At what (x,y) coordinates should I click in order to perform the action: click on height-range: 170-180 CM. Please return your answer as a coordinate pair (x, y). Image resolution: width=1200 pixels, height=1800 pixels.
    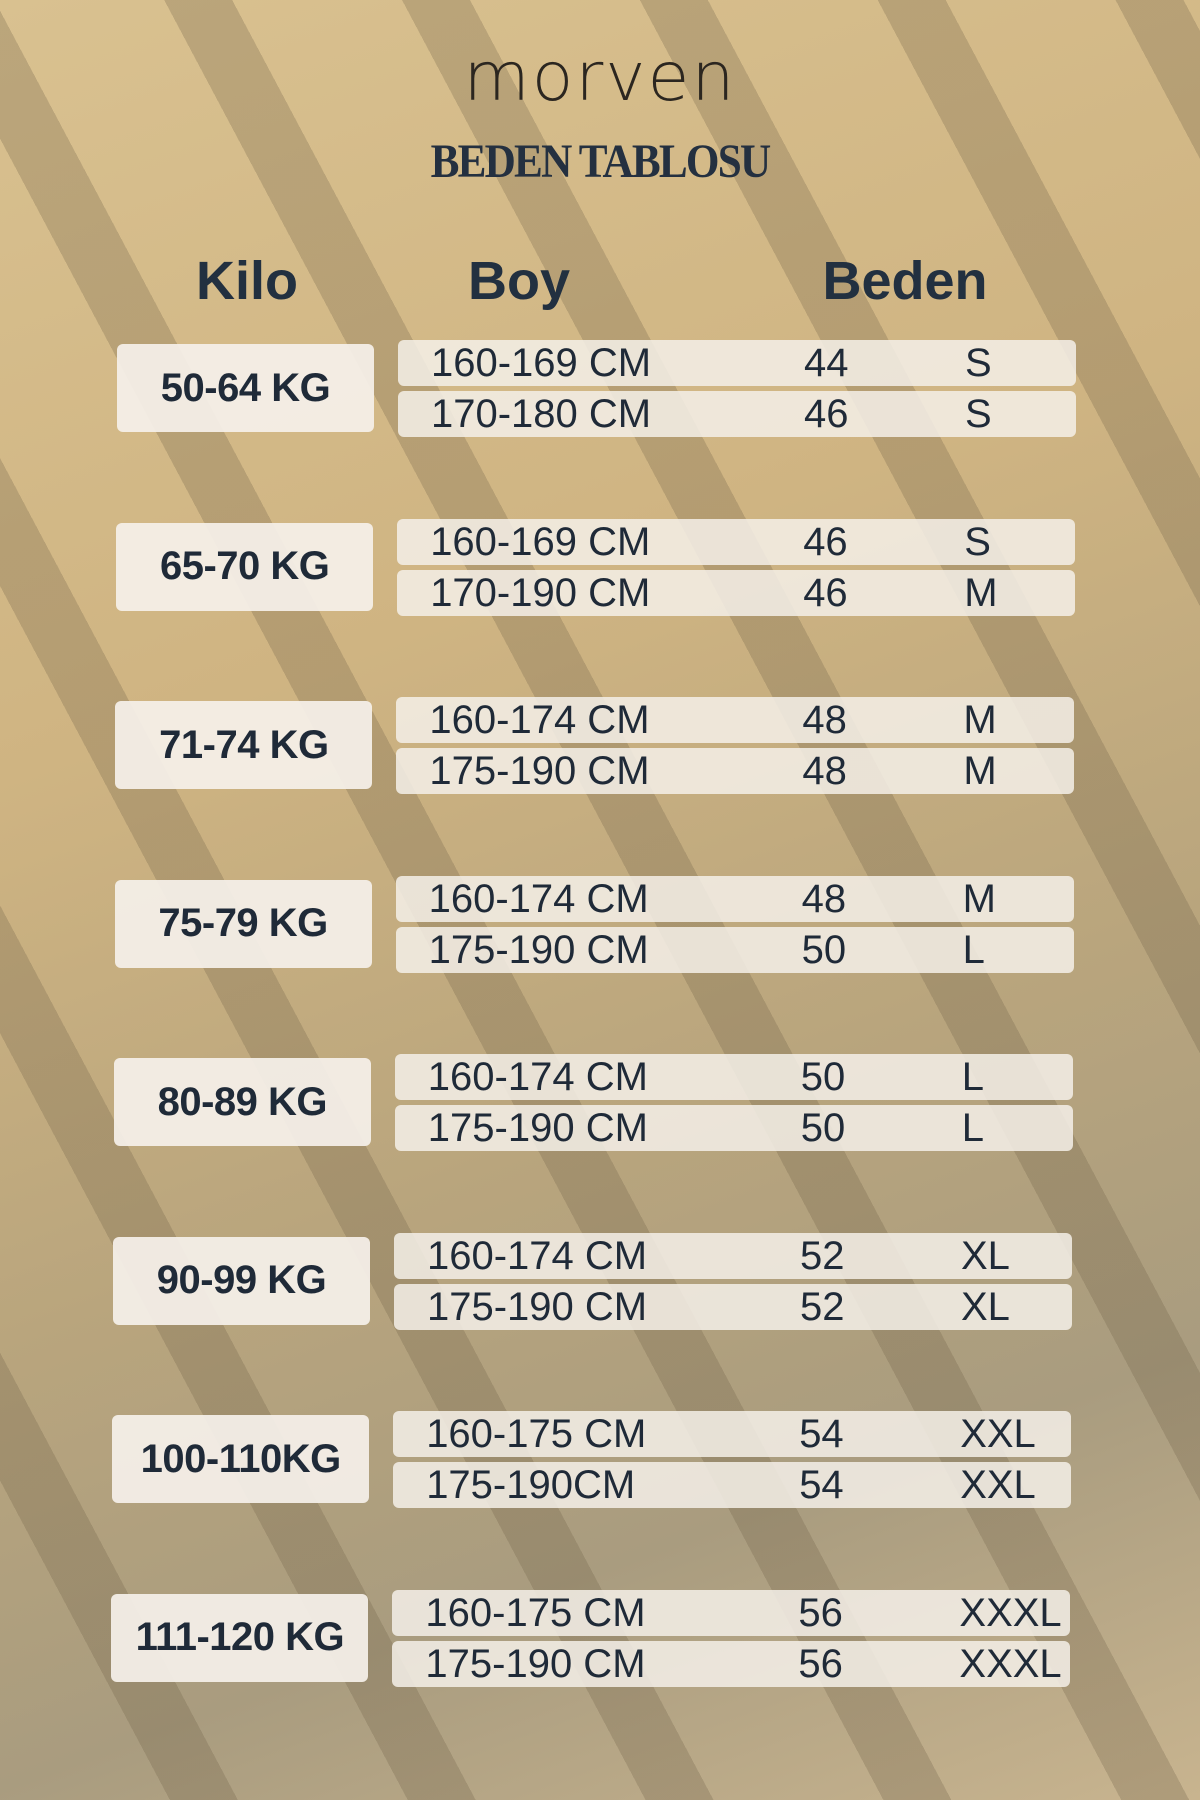
    Looking at the image, I should click on (541, 414).